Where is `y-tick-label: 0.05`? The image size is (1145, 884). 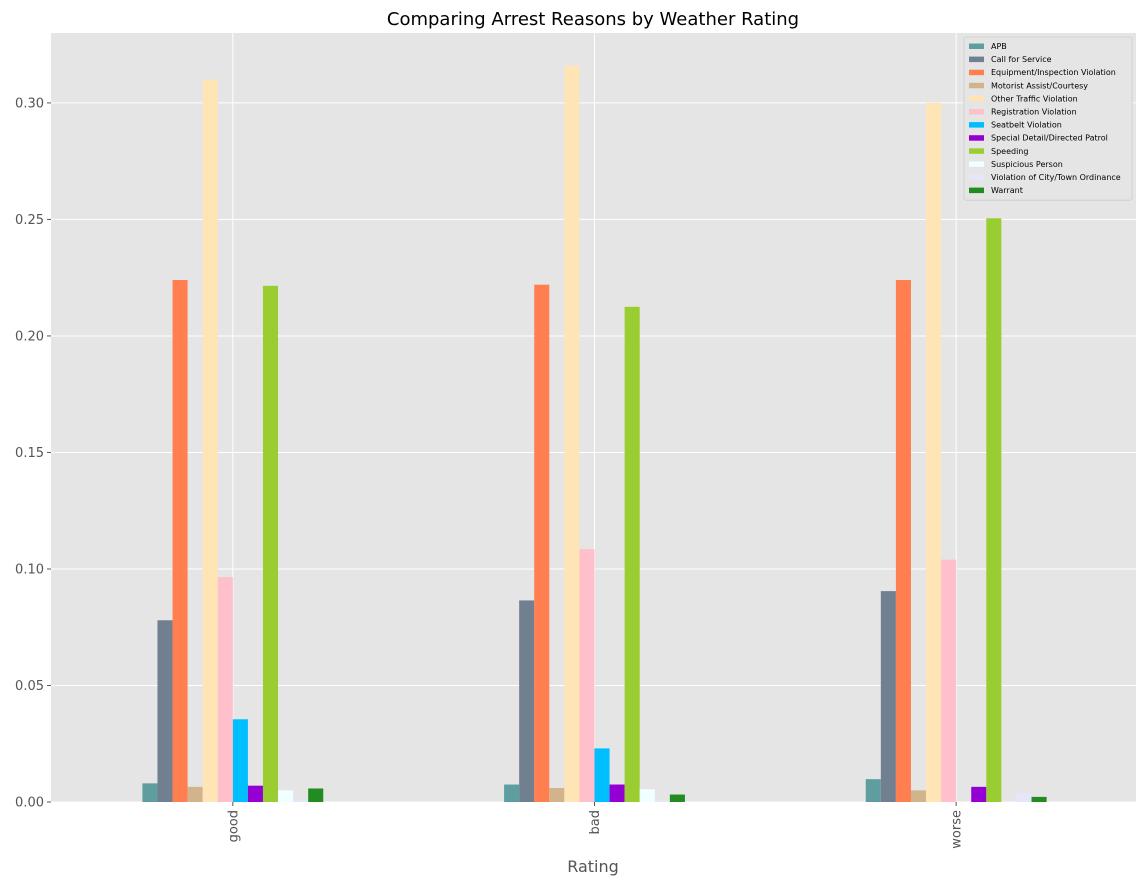
y-tick-label: 0.05 is located at coordinates (29, 686).